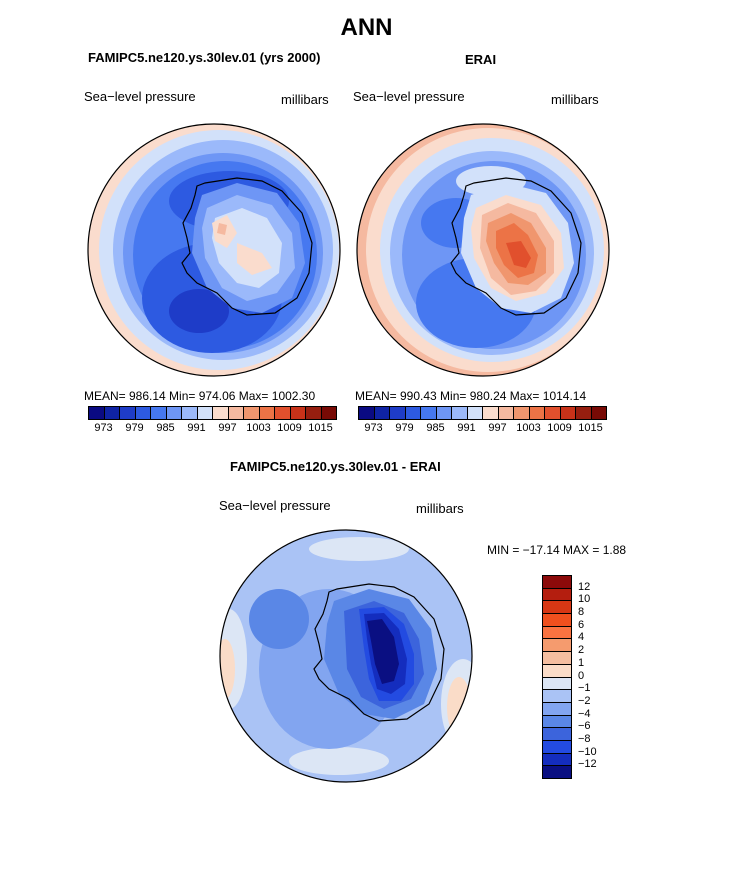 The image size is (733, 882). Describe the element at coordinates (200, 396) in the screenshot. I see `model-stats: MEAN= 986.14 Min= 974.06 Max= 1002.30` at that location.